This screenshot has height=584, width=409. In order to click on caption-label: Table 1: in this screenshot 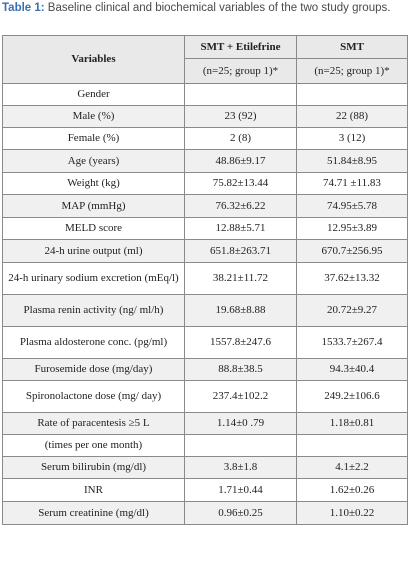, I will do `click(23, 8)`.